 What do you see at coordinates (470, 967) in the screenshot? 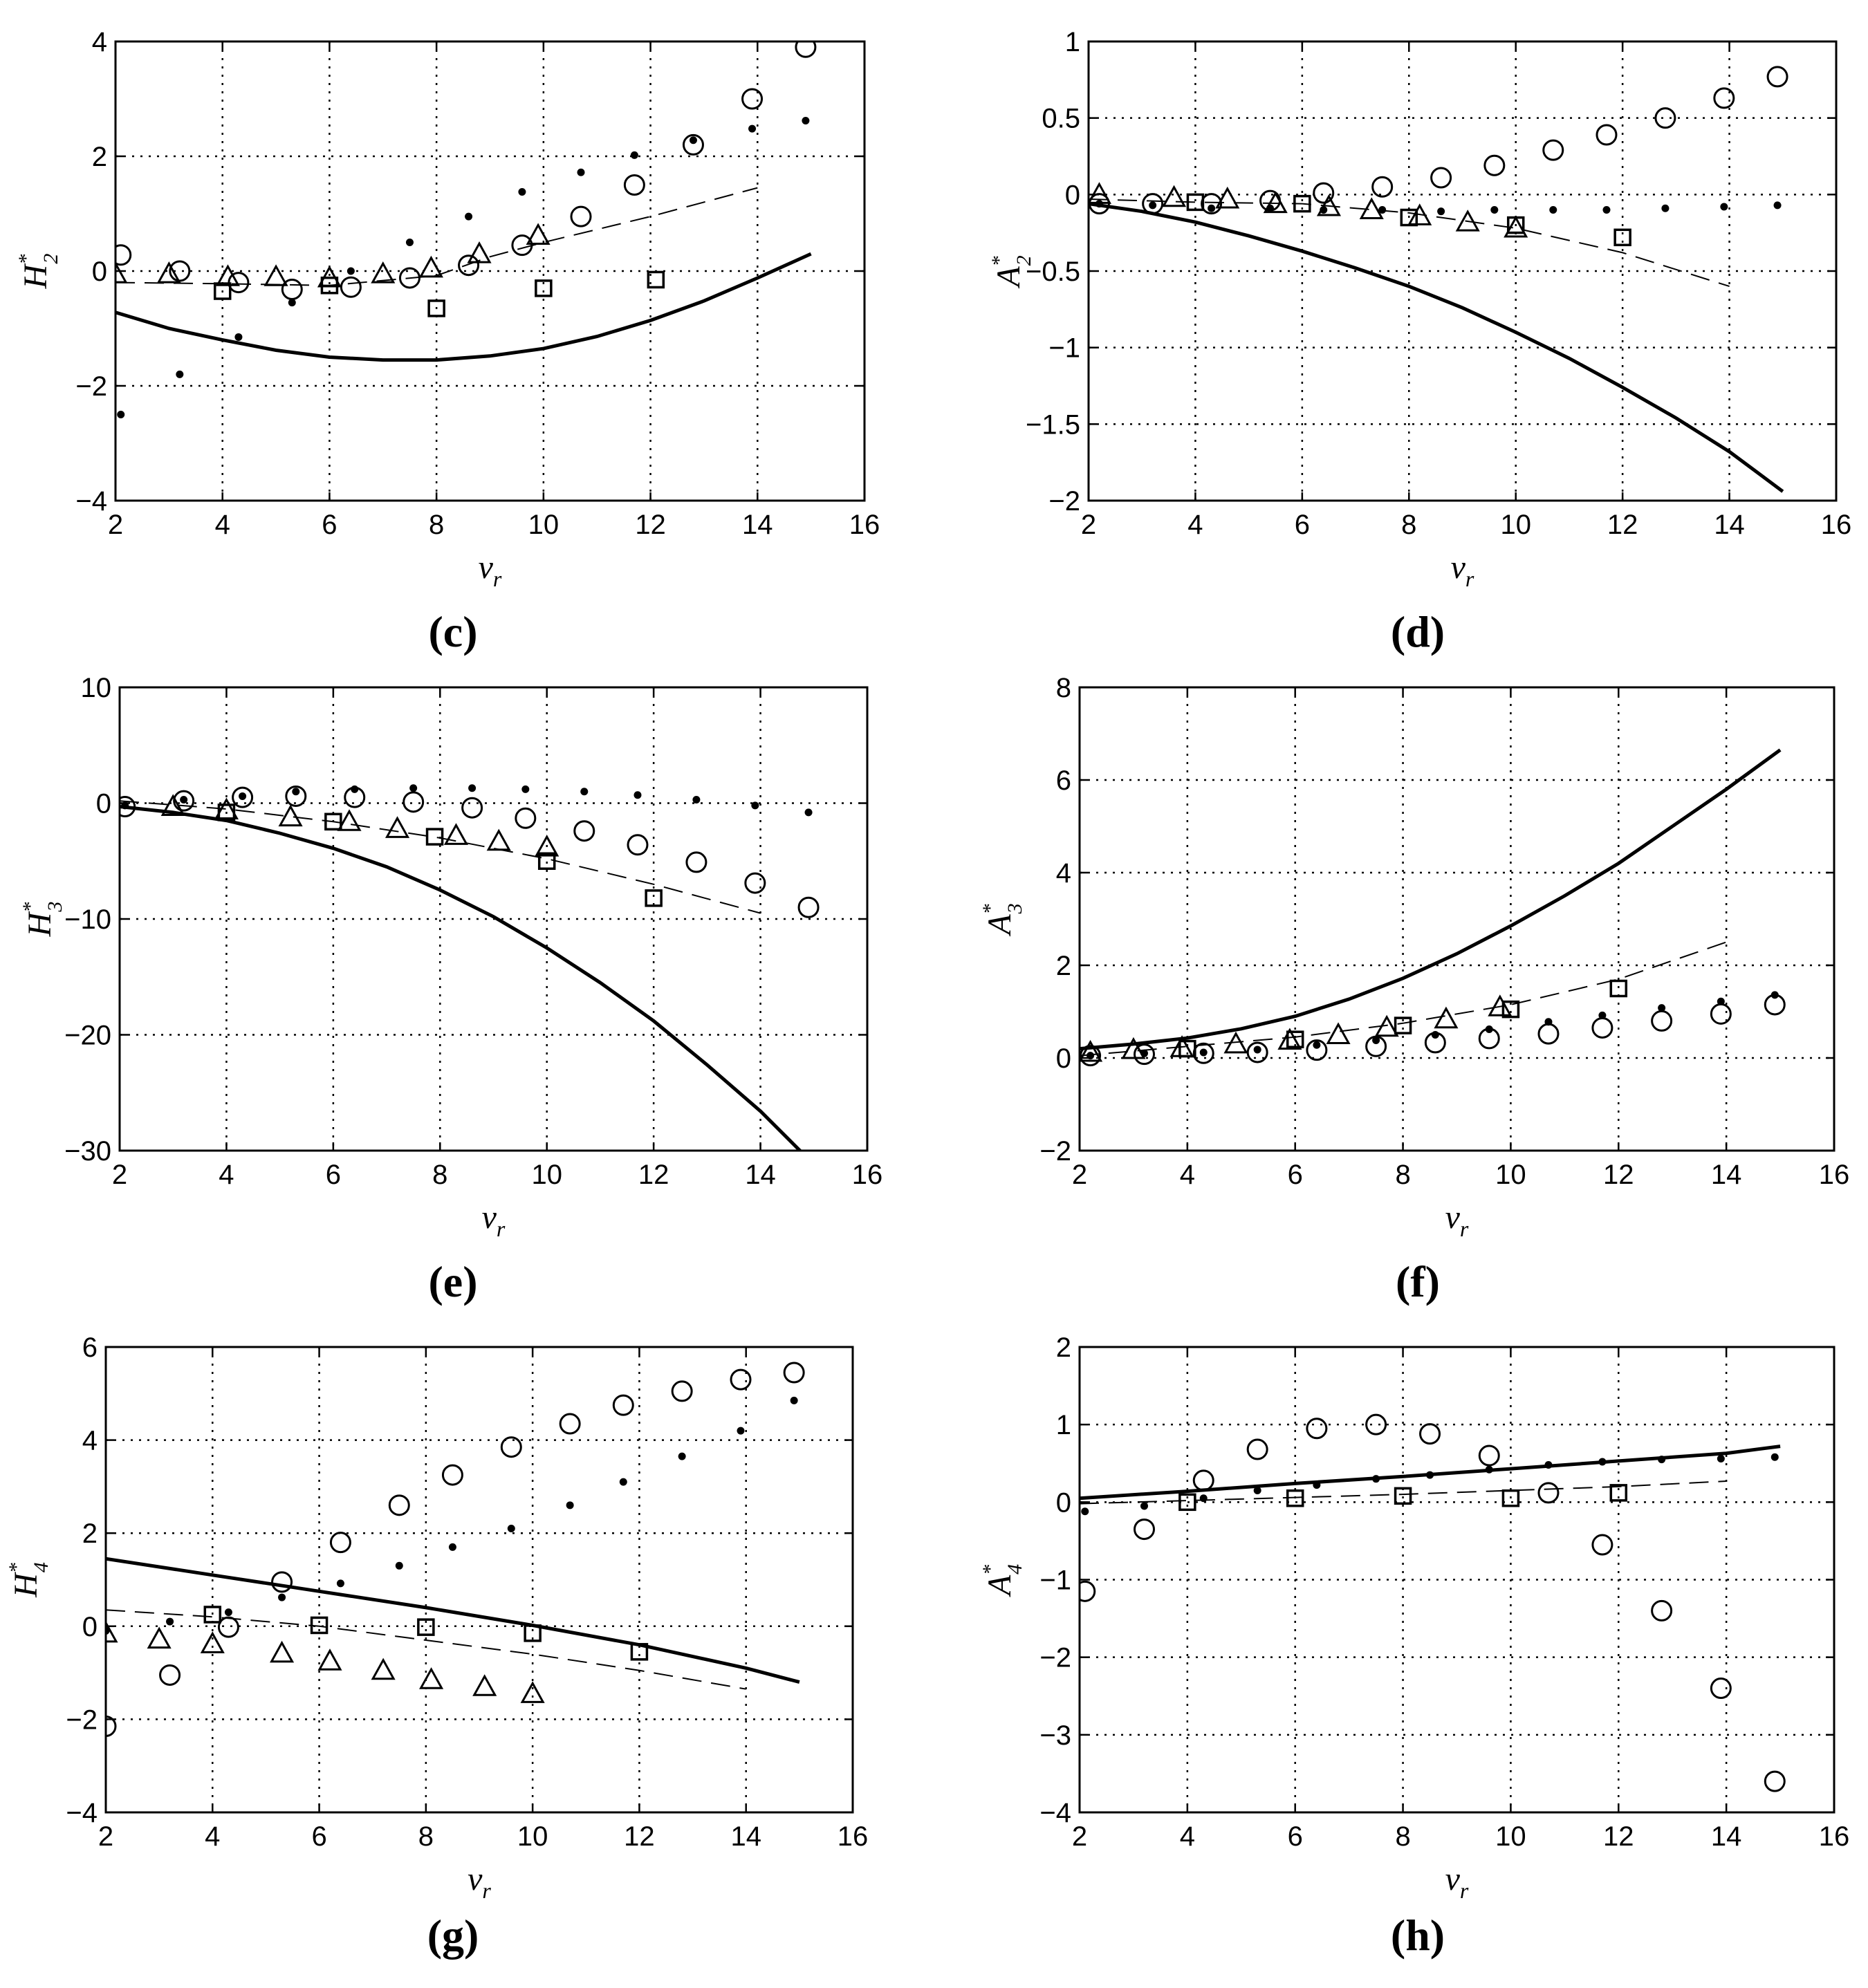
I see `plot-area` at bounding box center [470, 967].